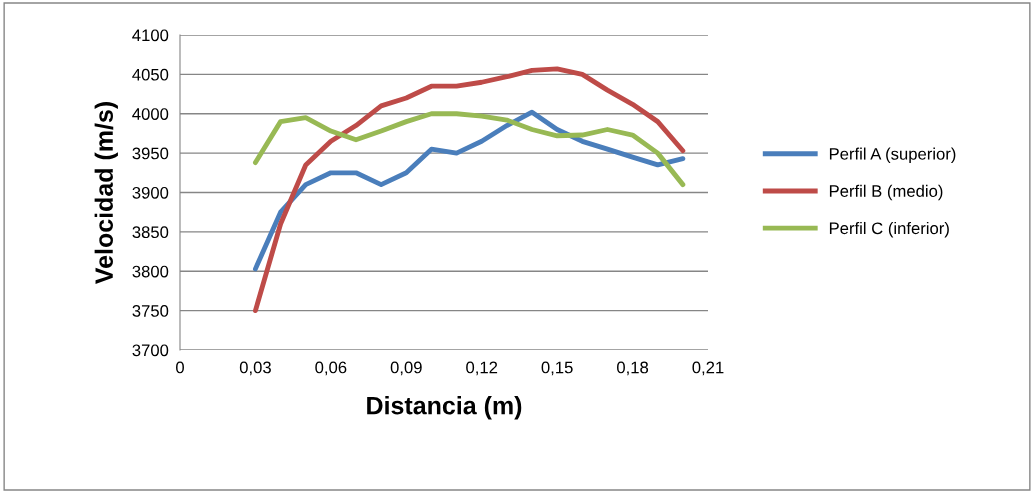  Describe the element at coordinates (150, 35) in the screenshot. I see `y-tick-label: 4100` at that location.